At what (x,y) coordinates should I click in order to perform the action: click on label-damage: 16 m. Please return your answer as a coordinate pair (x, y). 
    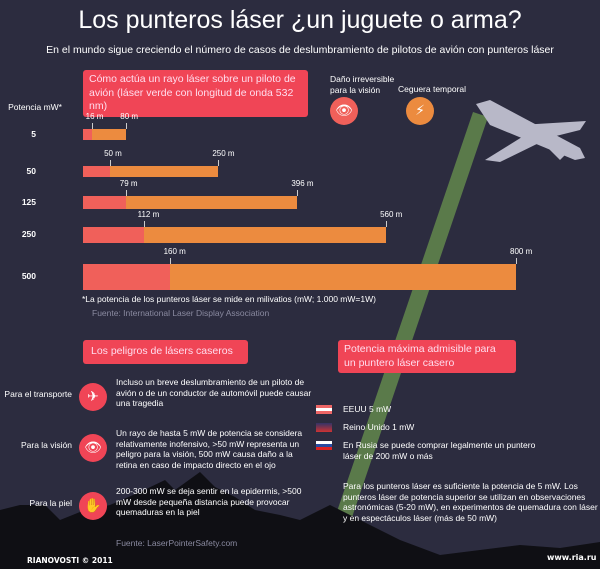
    Looking at the image, I should click on (94, 116).